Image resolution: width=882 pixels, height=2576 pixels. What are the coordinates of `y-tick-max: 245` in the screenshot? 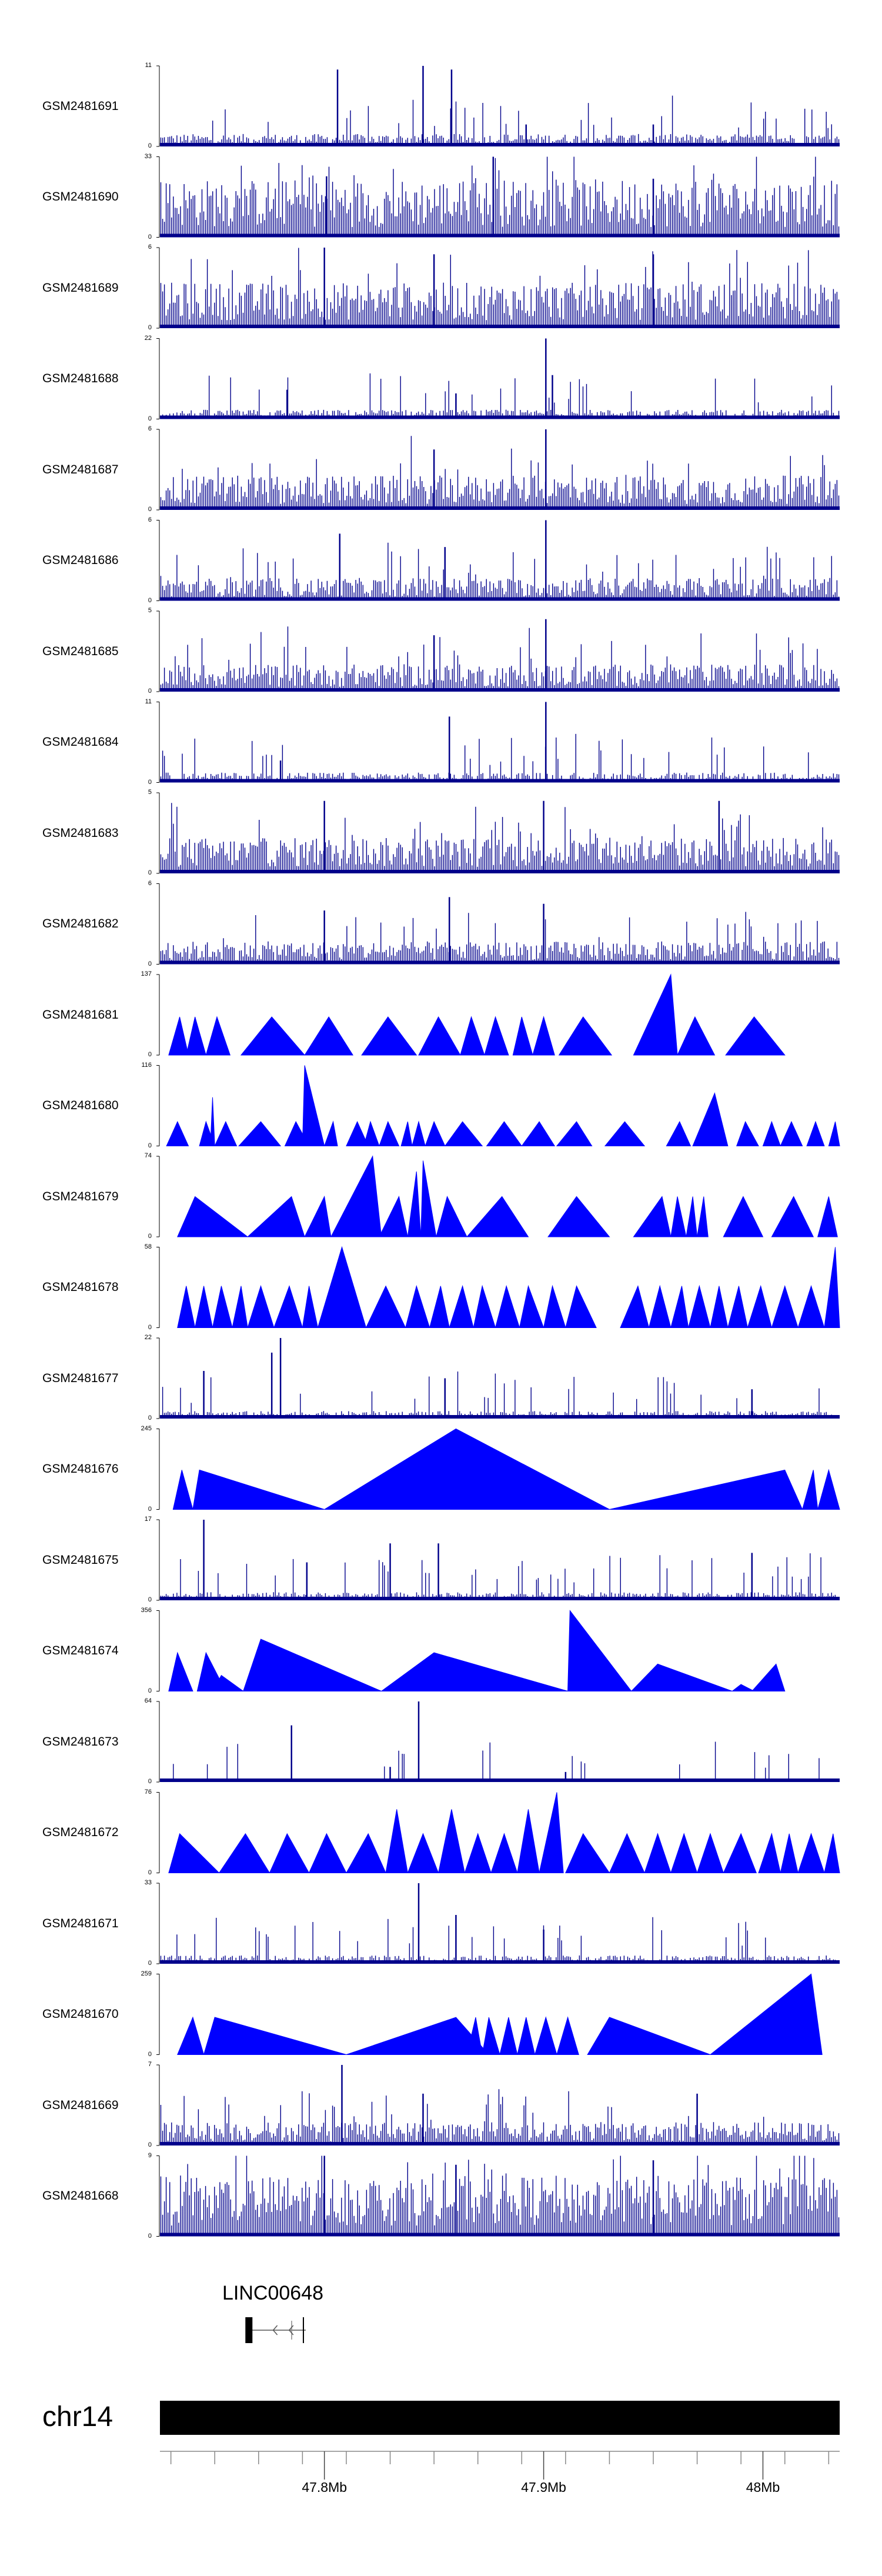 It's located at (146, 1428).